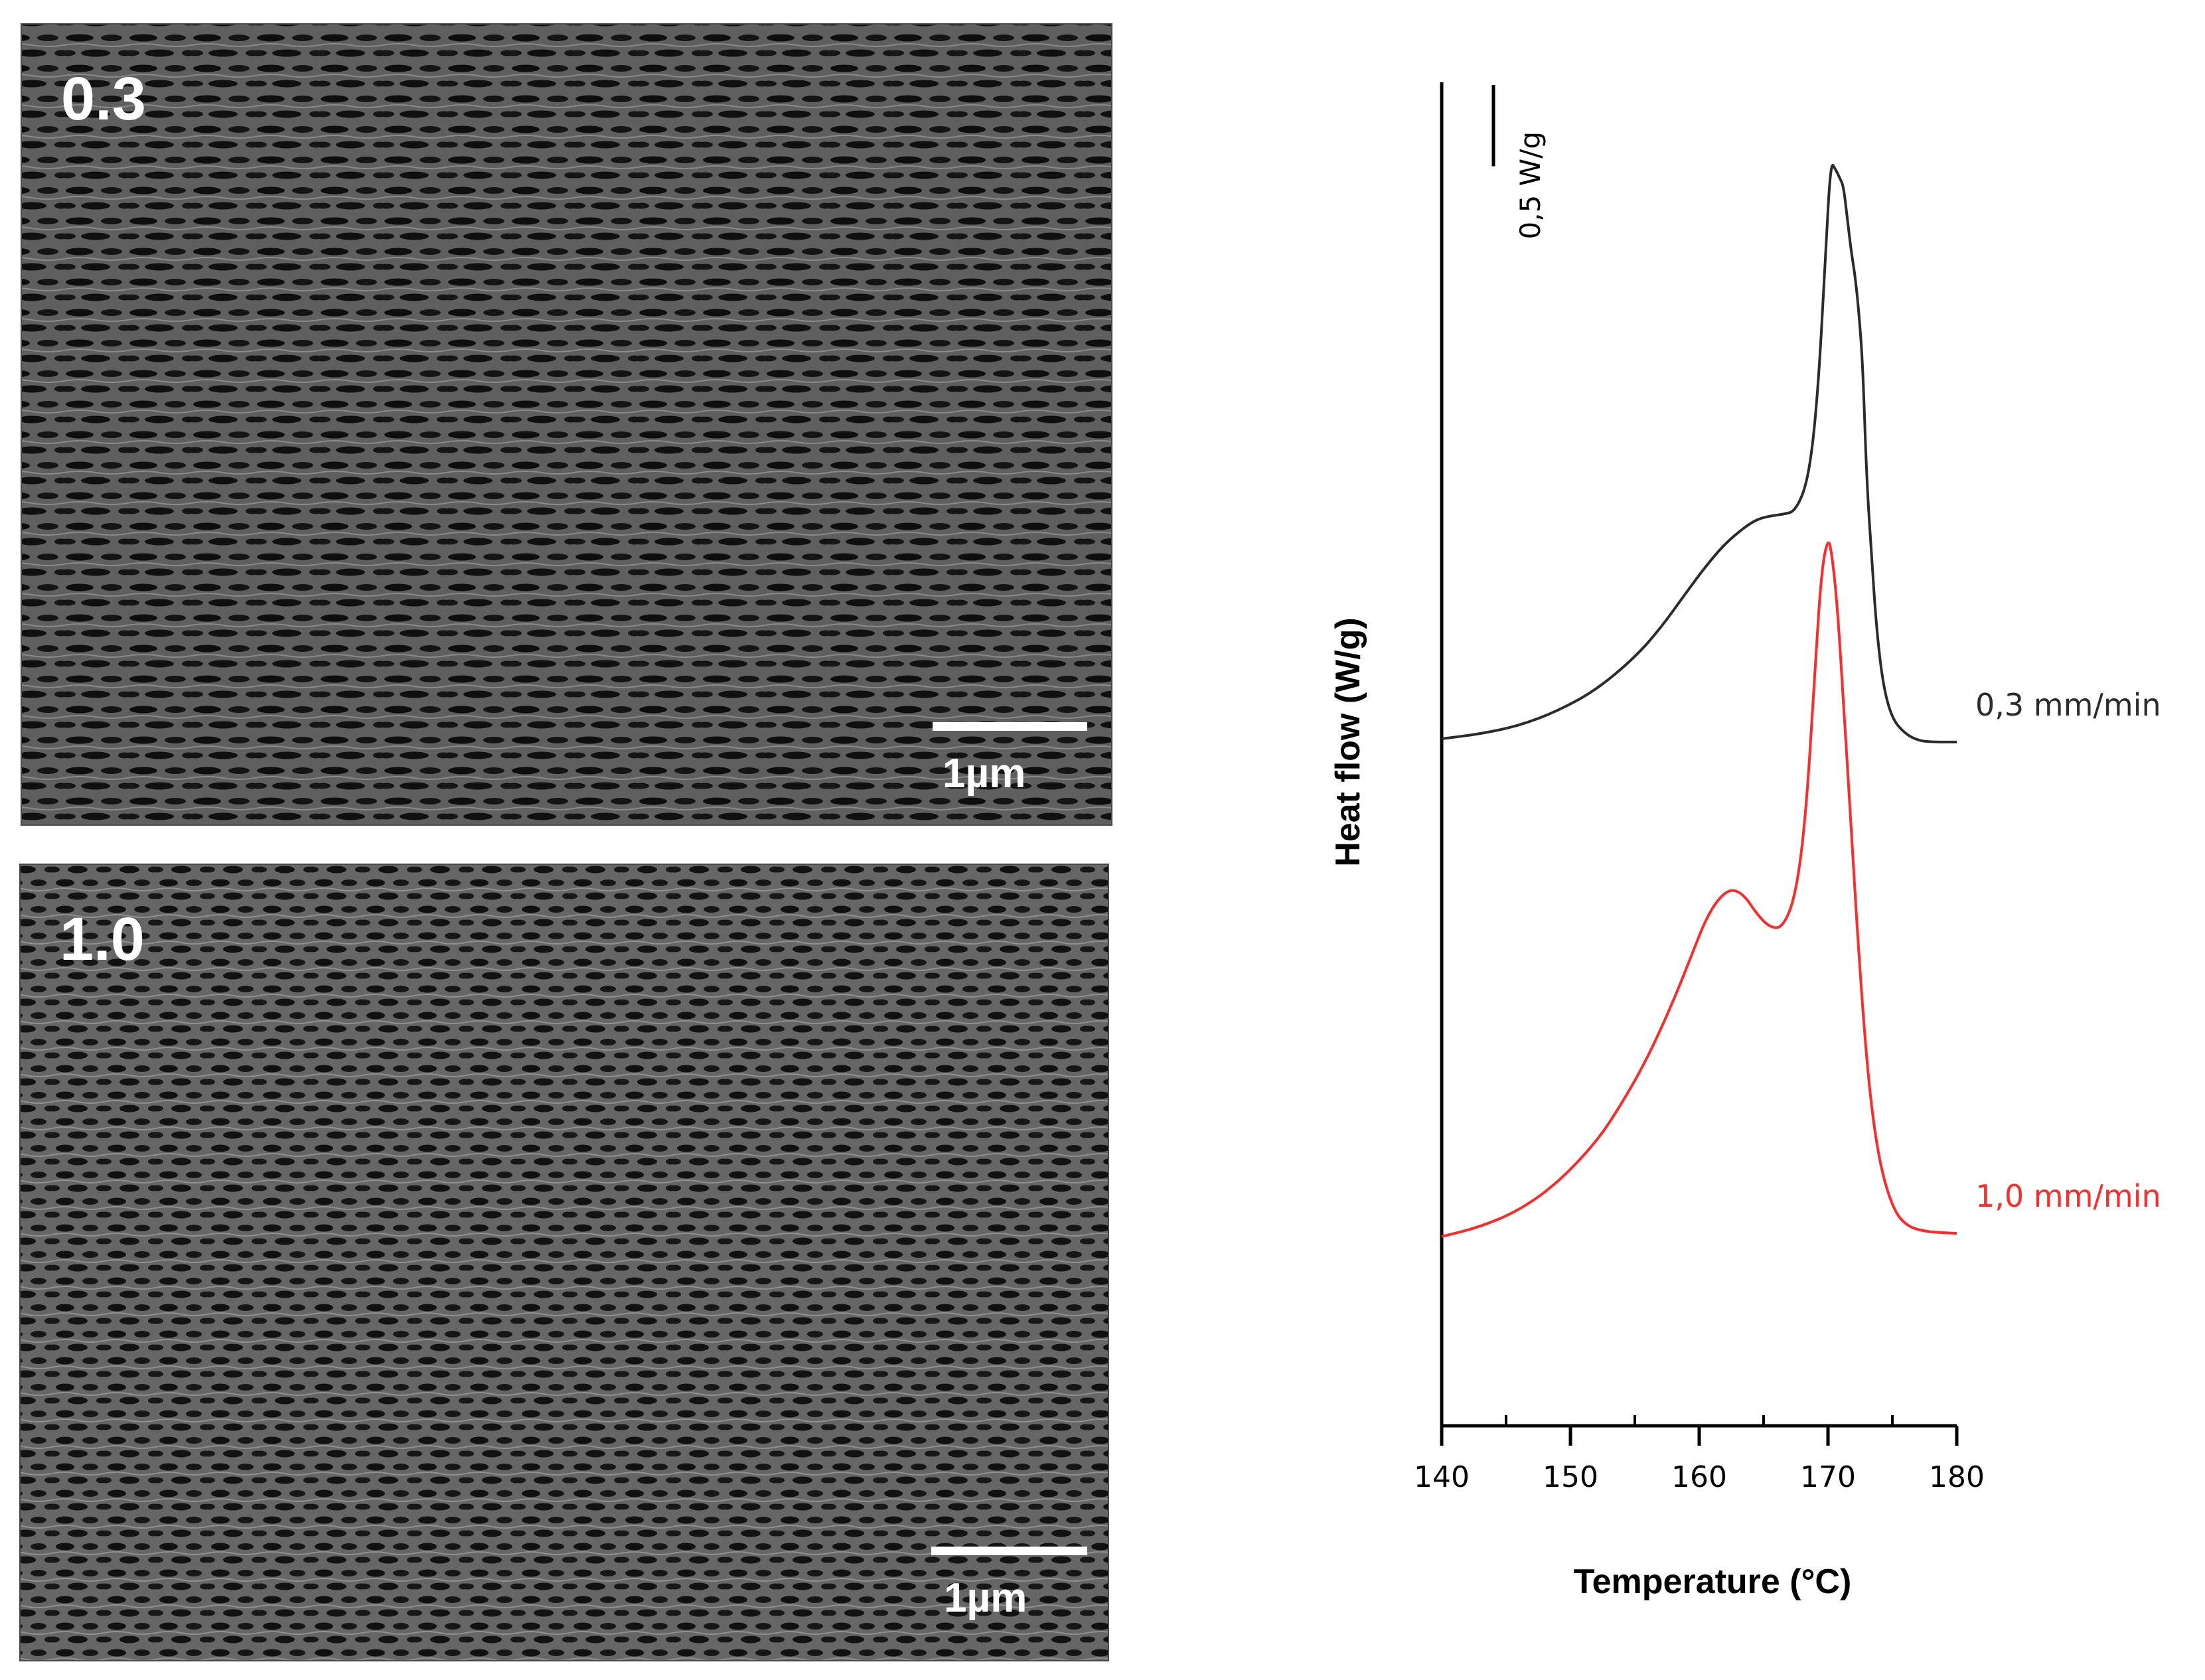  Describe the element at coordinates (1957, 1477) in the screenshot. I see `x-tick-label: 180` at that location.